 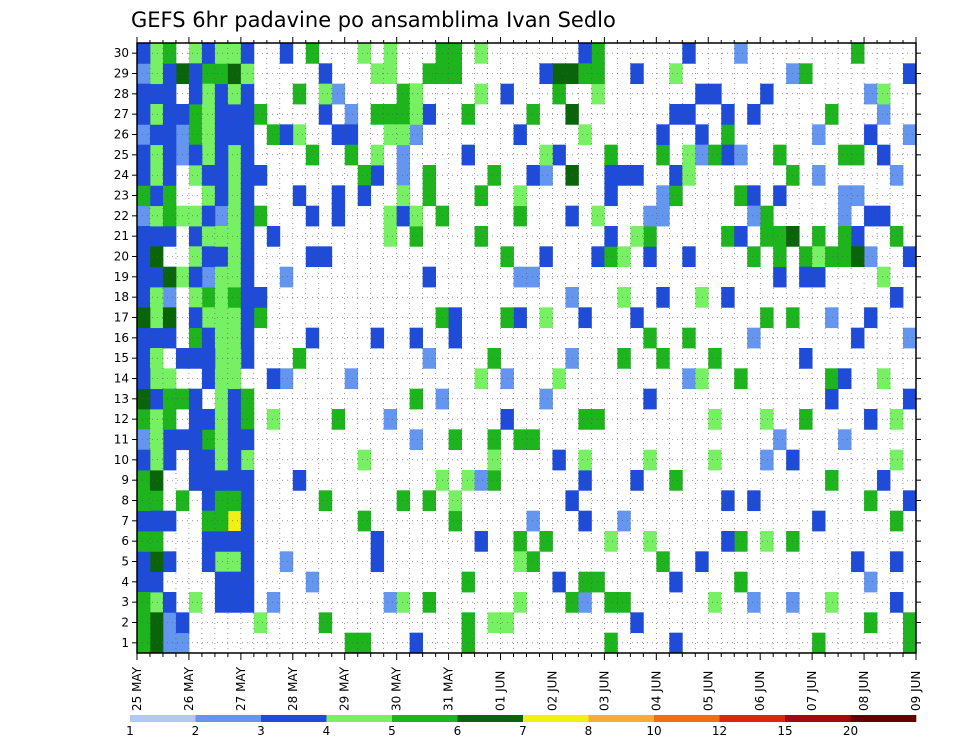 I want to click on y-tick-label: 2, so click(x=125, y=623).